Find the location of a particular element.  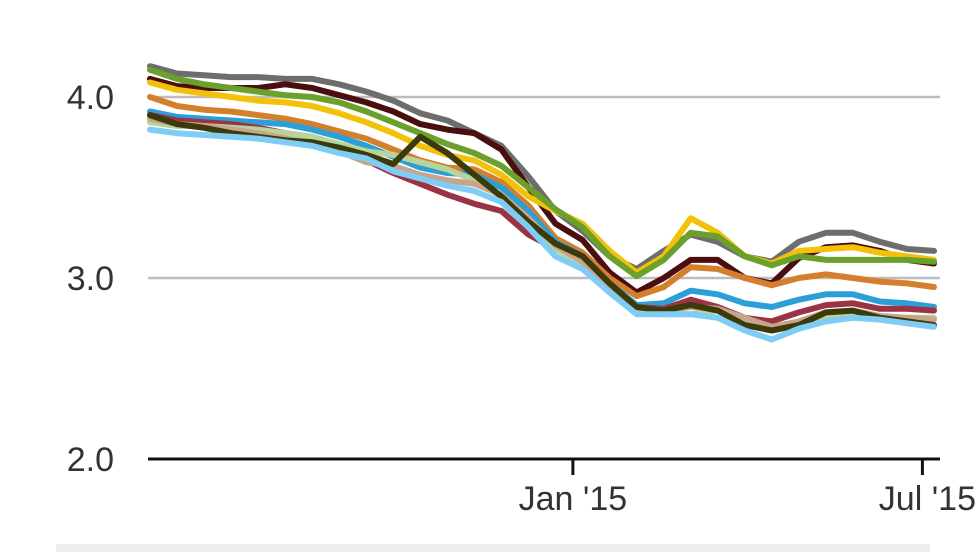

x-axis is located at coordinates (544, 466).